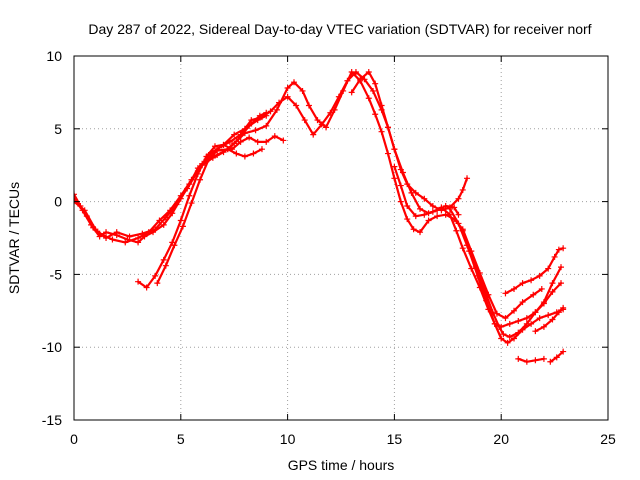  Describe the element at coordinates (181, 439) in the screenshot. I see `x-tick-label: 5` at that location.